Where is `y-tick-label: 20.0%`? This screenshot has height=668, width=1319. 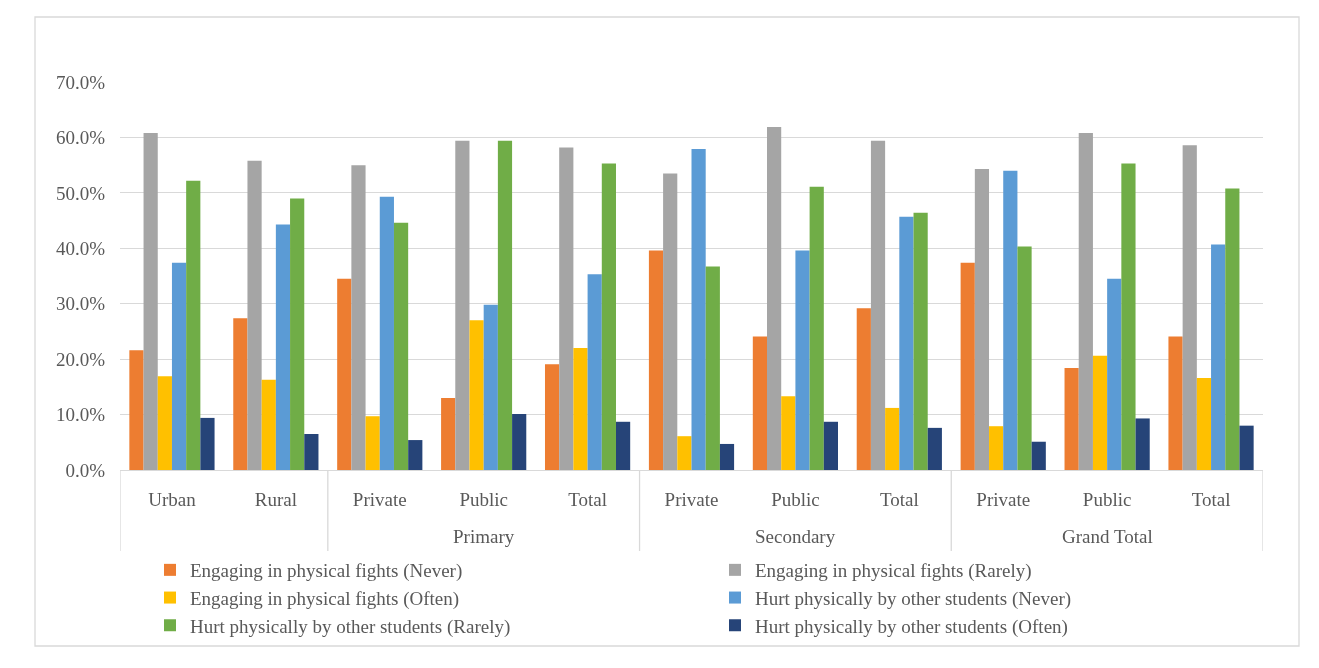
y-tick-label: 20.0% is located at coordinates (80, 359).